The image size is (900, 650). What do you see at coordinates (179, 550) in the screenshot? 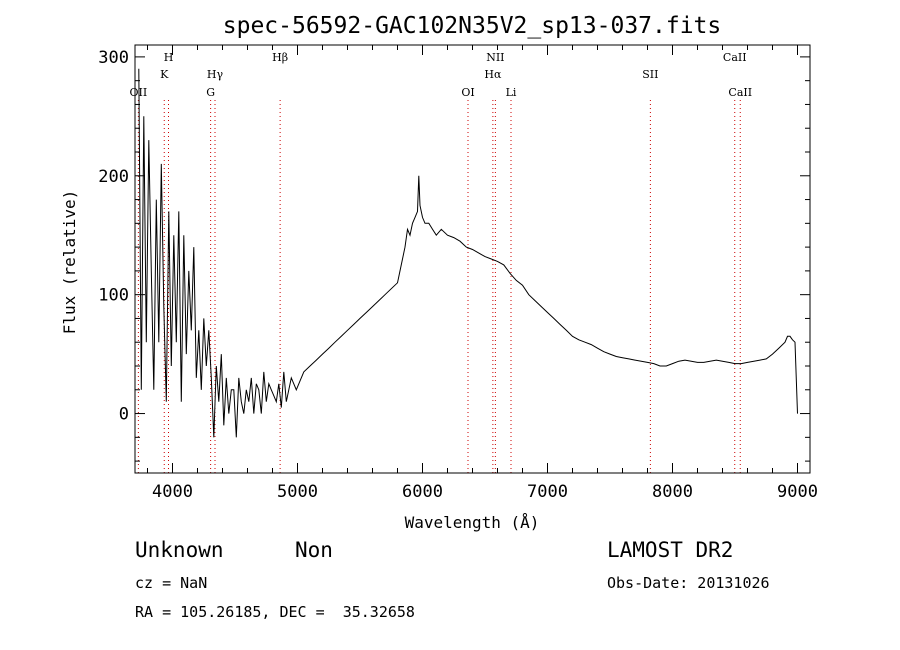
I see `object-class: Unknown` at bounding box center [179, 550].